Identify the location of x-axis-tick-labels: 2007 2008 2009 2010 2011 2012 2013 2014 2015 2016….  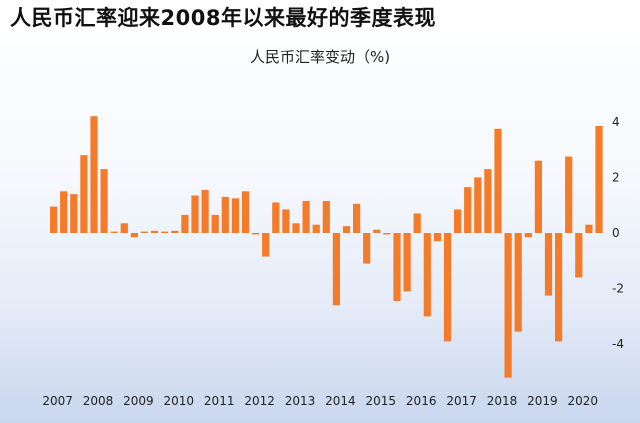
(320, 401).